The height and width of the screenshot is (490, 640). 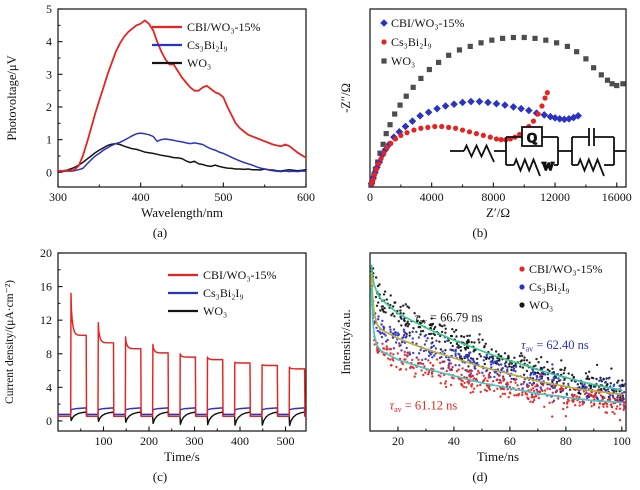 What do you see at coordinates (160, 476) in the screenshot?
I see `panel-c-caption: (c)` at bounding box center [160, 476].